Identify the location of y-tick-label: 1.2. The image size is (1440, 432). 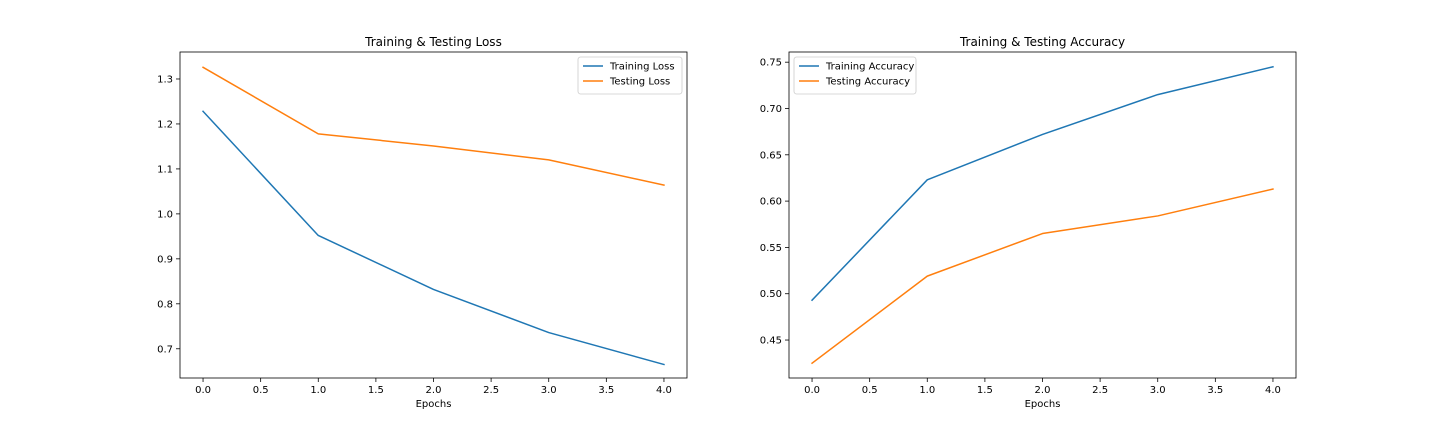
(165, 124).